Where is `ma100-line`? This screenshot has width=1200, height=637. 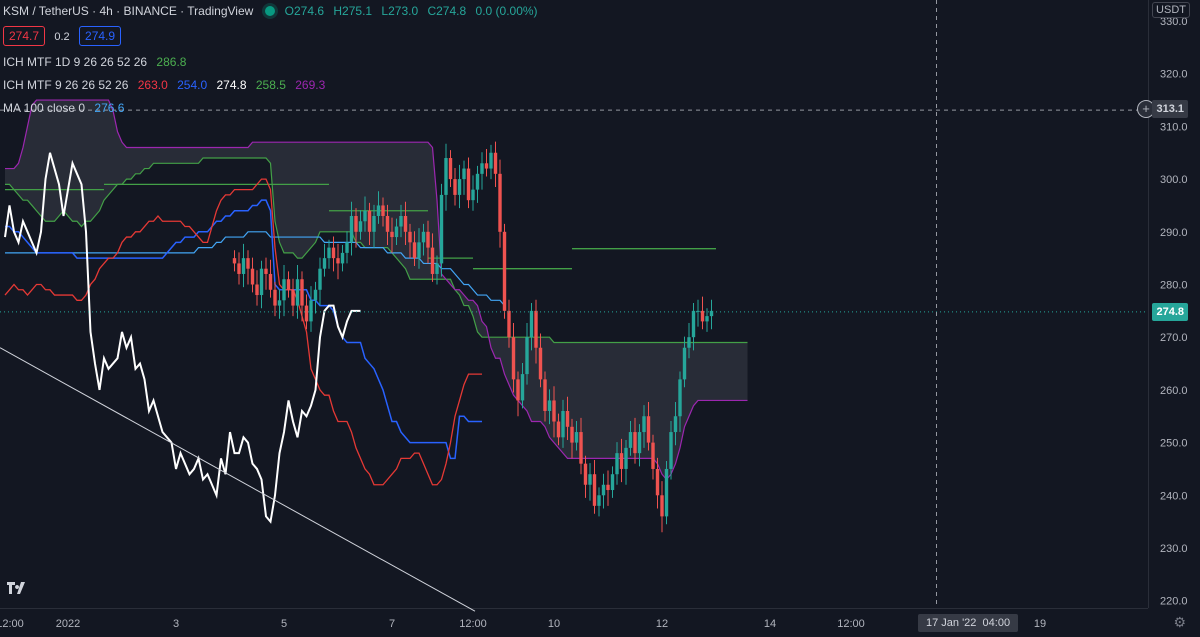 ma100-line is located at coordinates (255, 268).